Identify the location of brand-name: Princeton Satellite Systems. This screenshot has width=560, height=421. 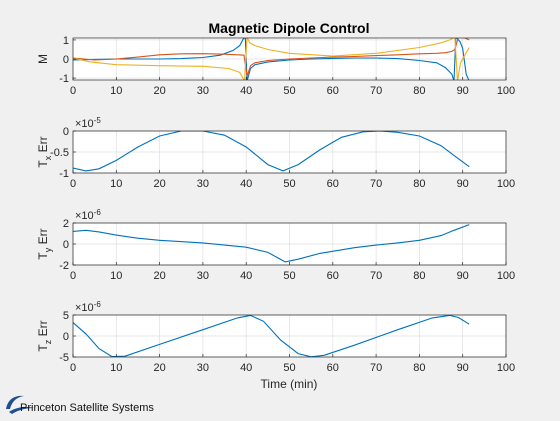
(87, 408).